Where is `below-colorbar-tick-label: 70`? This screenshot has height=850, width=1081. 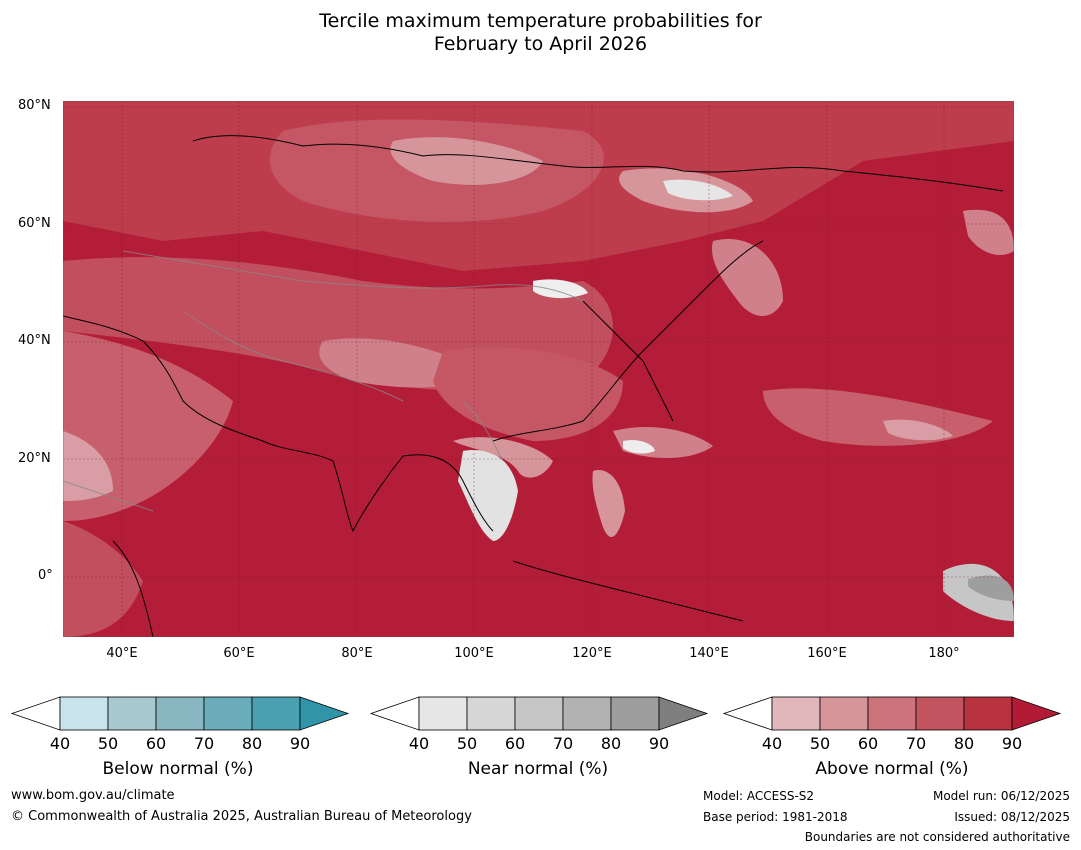 below-colorbar-tick-label: 70 is located at coordinates (204, 743).